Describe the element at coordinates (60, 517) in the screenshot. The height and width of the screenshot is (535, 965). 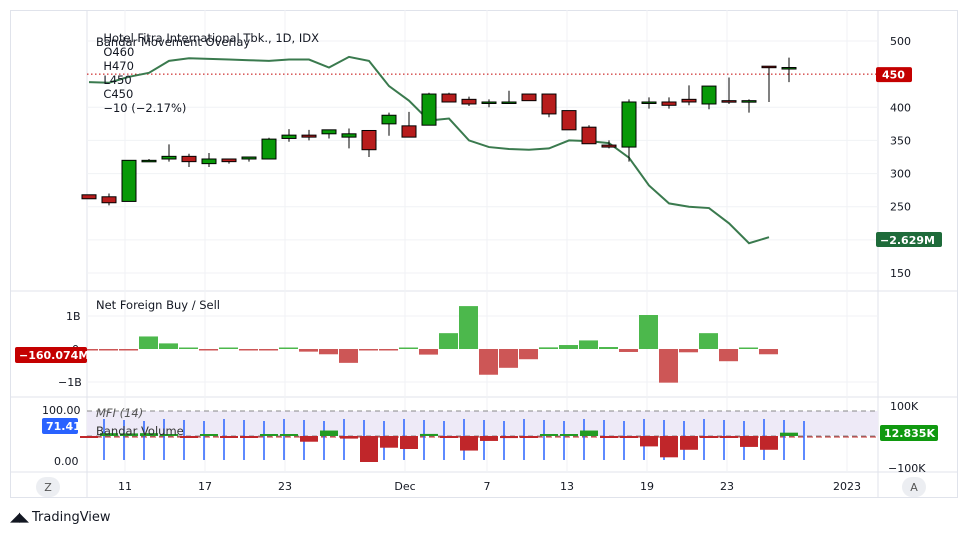
I see `tradingview-branding: ◢◣ TradingView` at that location.